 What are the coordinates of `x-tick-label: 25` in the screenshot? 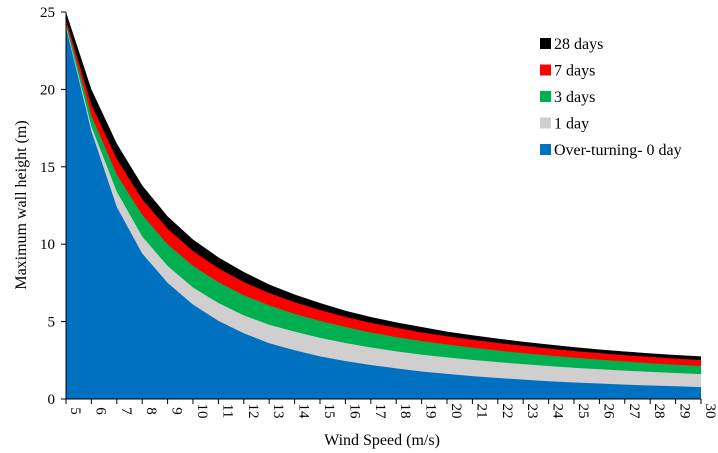 It's located at (583, 411).